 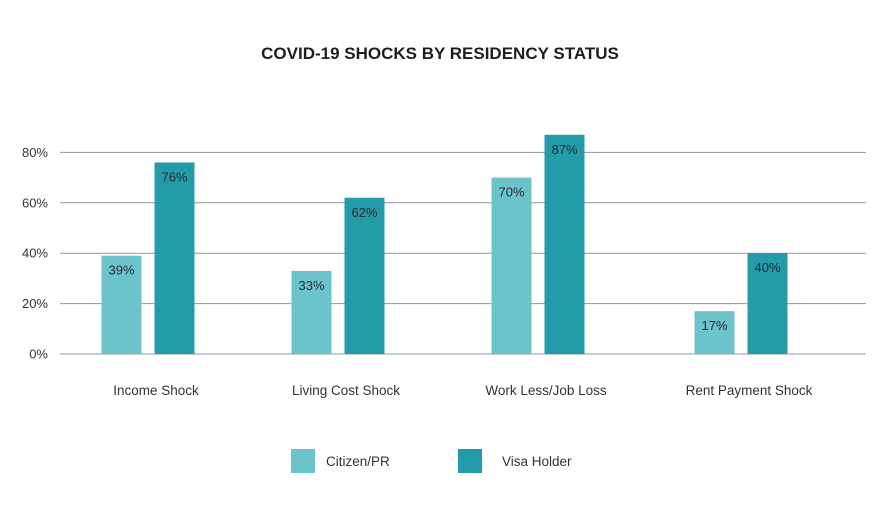 I want to click on y-tick-label: 60%, so click(x=35, y=202).